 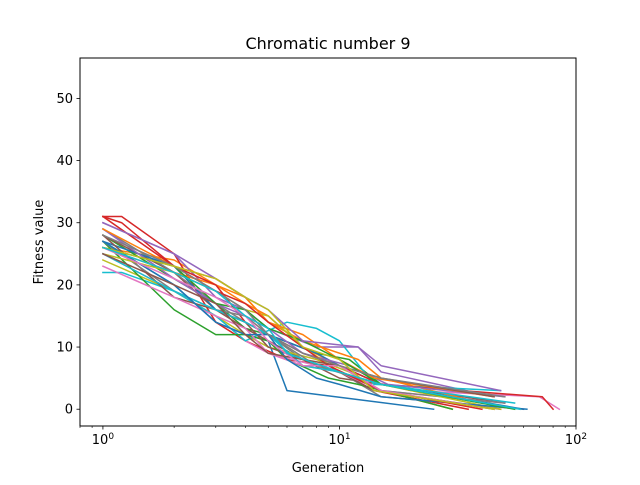 What do you see at coordinates (64, 348) in the screenshot?
I see `y-tick-label: 10` at bounding box center [64, 348].